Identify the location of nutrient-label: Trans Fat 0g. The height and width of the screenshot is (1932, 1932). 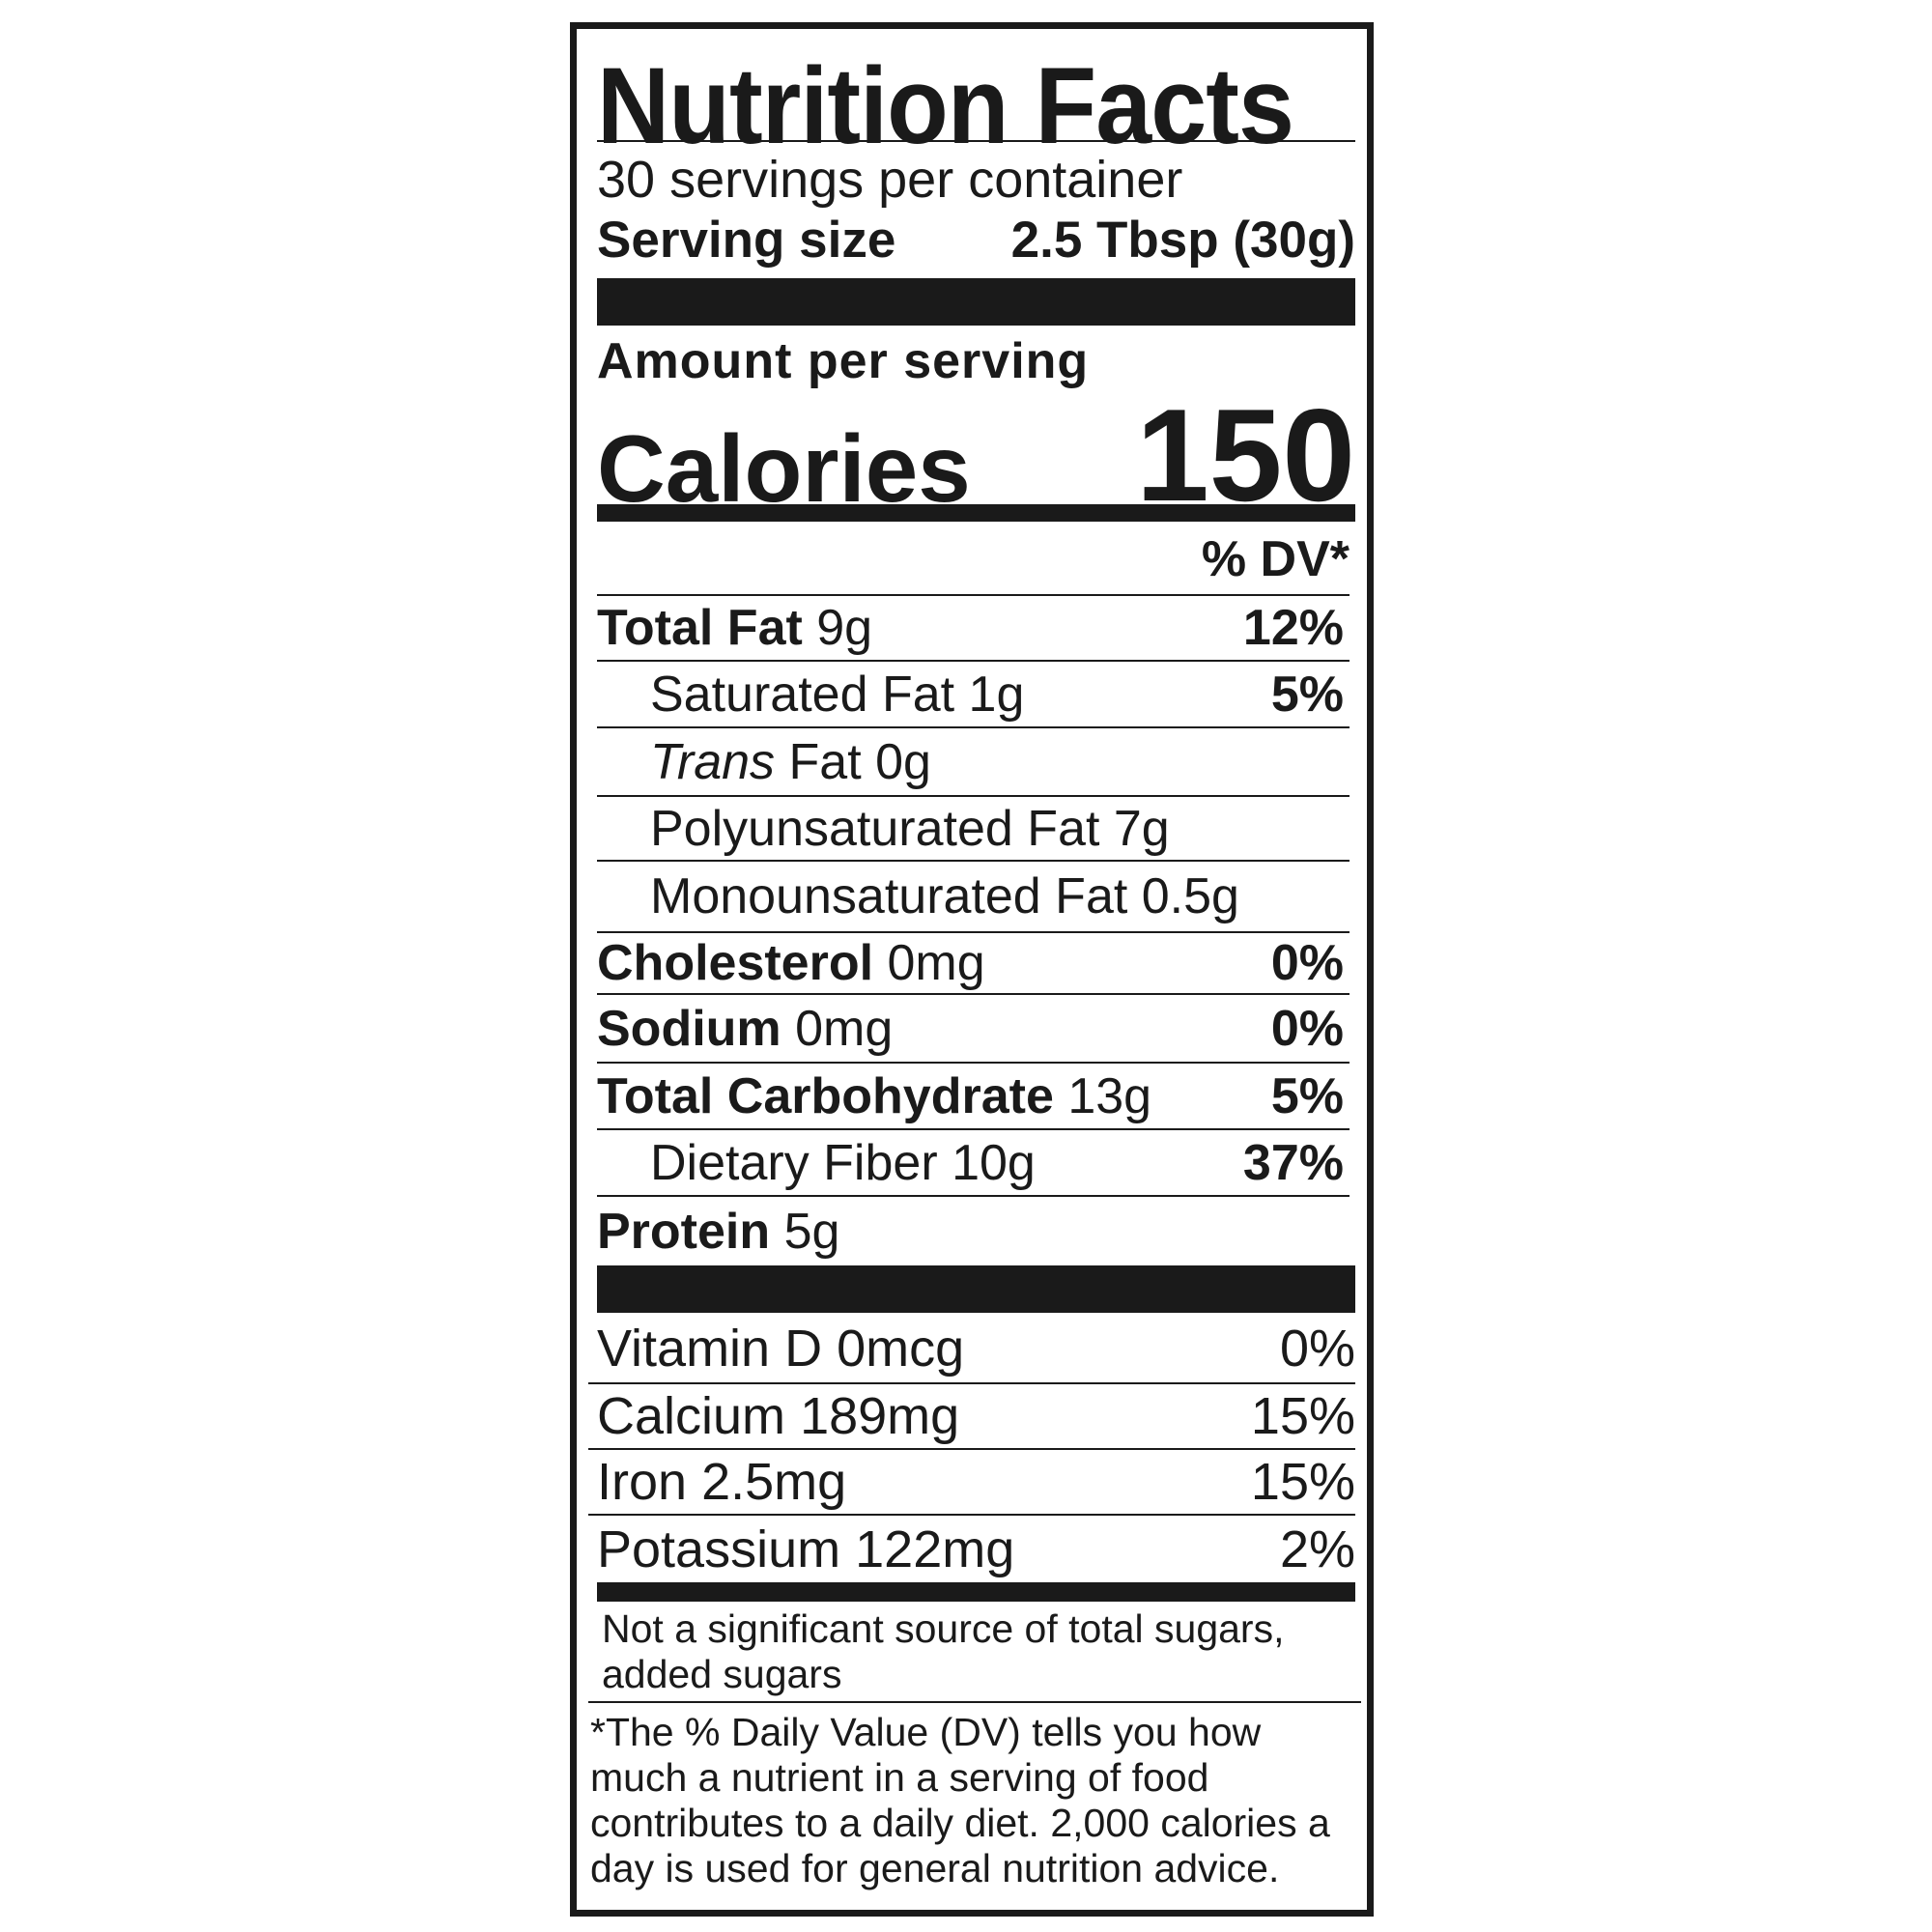
(764, 762).